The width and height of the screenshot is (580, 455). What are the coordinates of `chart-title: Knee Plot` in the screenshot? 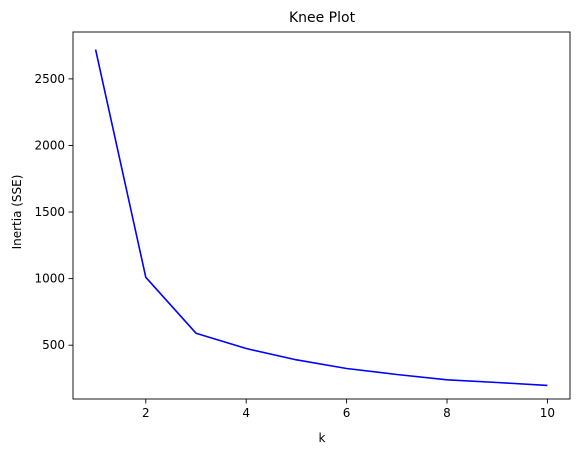 It's located at (322, 18).